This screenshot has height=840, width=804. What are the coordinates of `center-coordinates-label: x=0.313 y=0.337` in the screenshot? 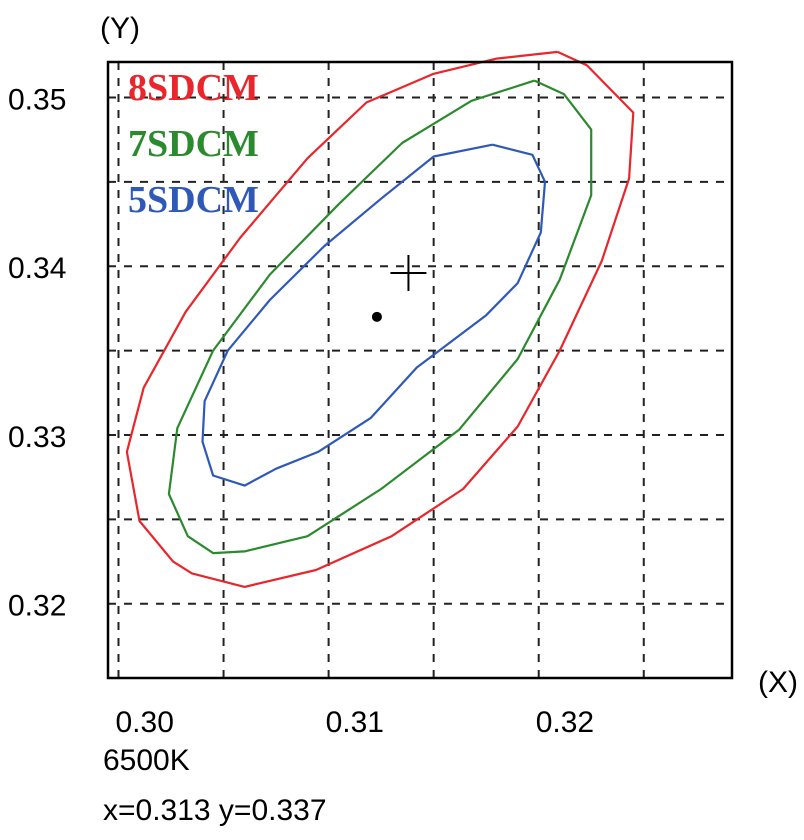 It's located at (215, 810).